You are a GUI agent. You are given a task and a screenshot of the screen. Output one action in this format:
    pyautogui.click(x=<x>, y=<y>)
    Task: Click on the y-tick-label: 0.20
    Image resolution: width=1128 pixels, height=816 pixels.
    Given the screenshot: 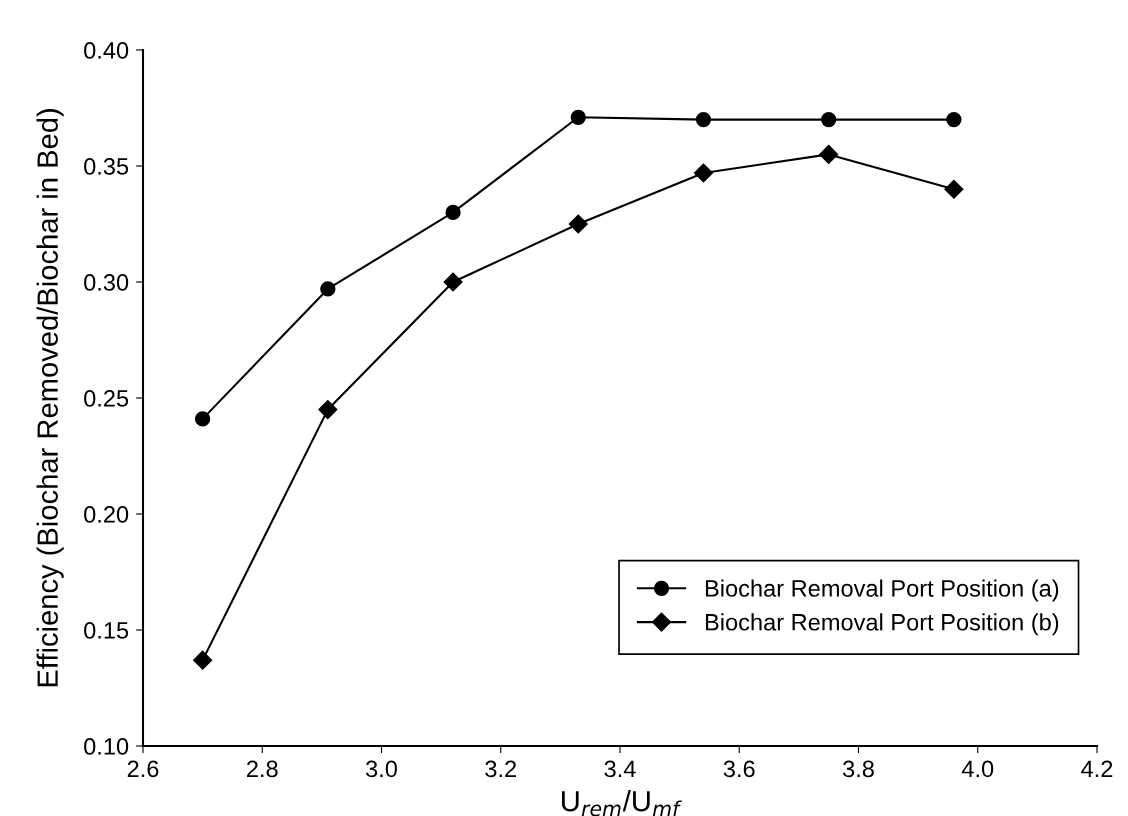 What is the action you would take?
    pyautogui.click(x=106, y=514)
    